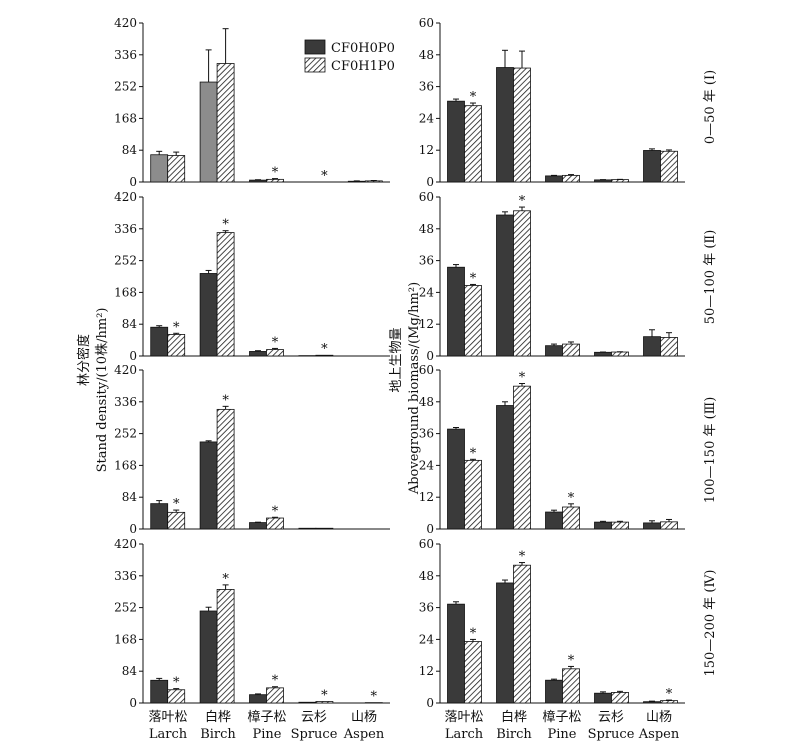 This screenshot has height=752, width=800. Describe the element at coordinates (324, 176) in the screenshot. I see `density-star-p1-spruce: *` at that location.